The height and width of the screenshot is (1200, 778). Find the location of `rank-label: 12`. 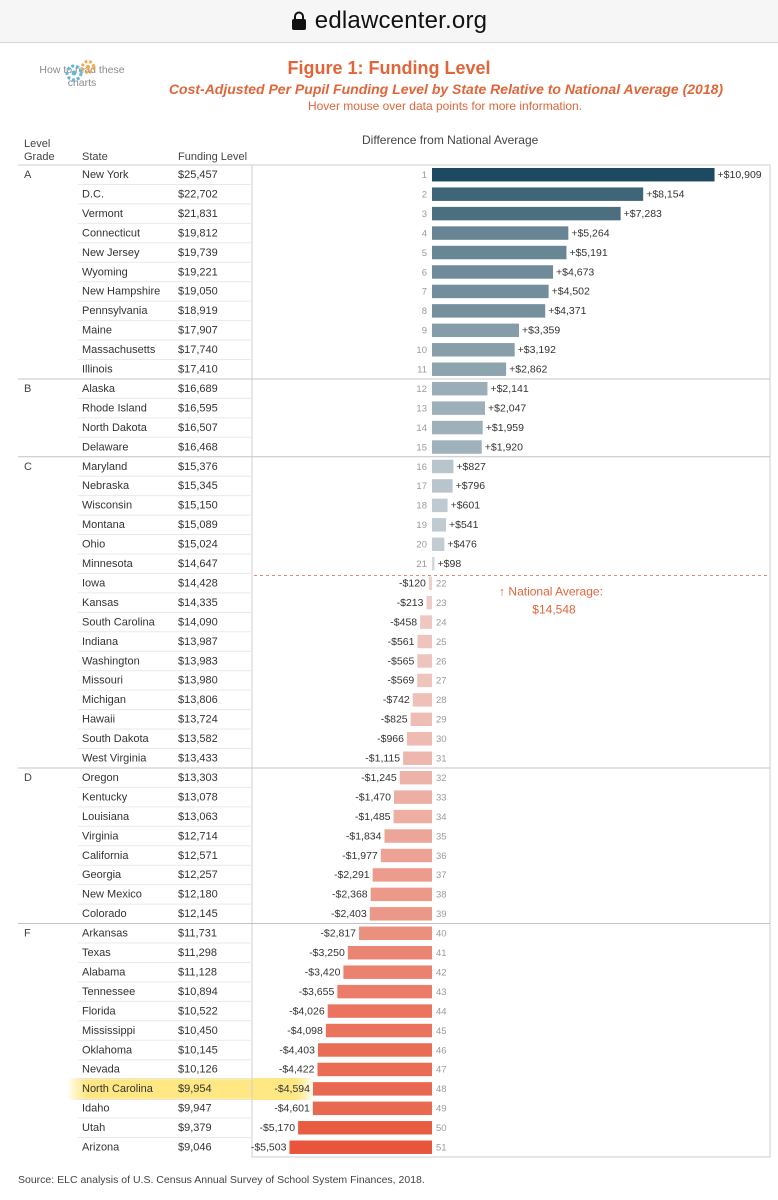

rank-label: 12 is located at coordinates (421, 389).